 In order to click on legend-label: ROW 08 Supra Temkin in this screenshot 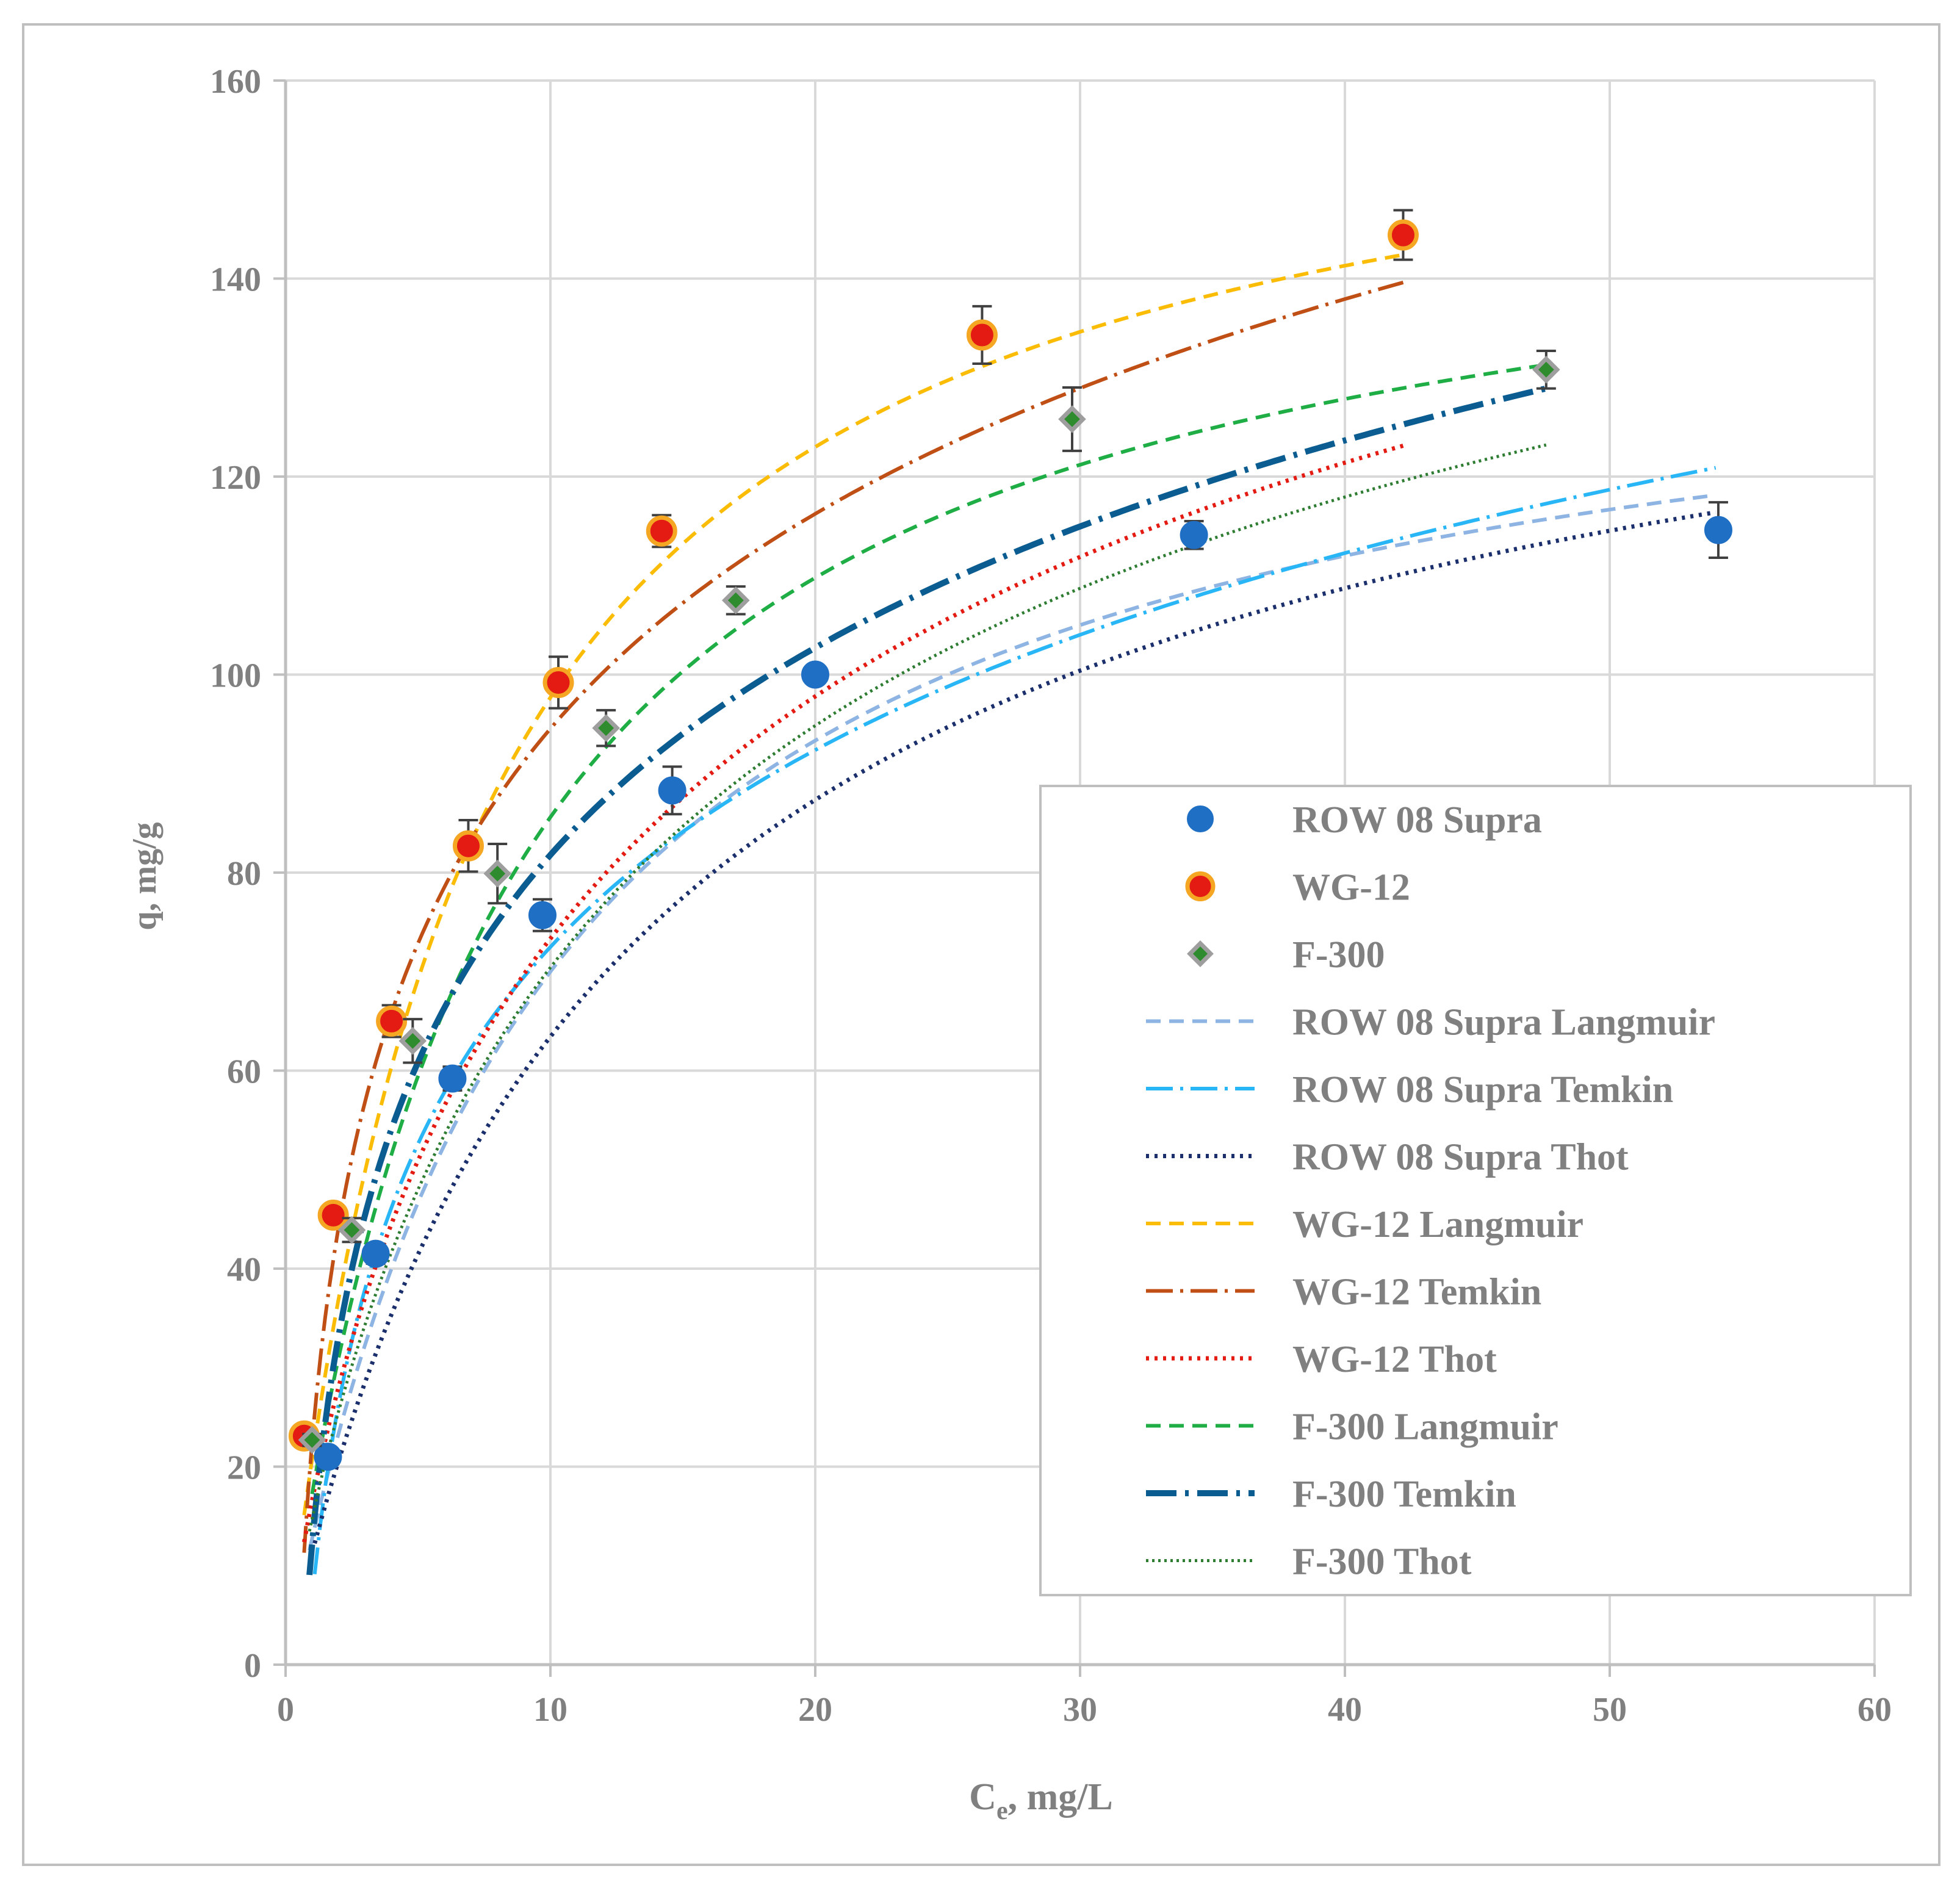, I will do `click(1483, 1090)`.